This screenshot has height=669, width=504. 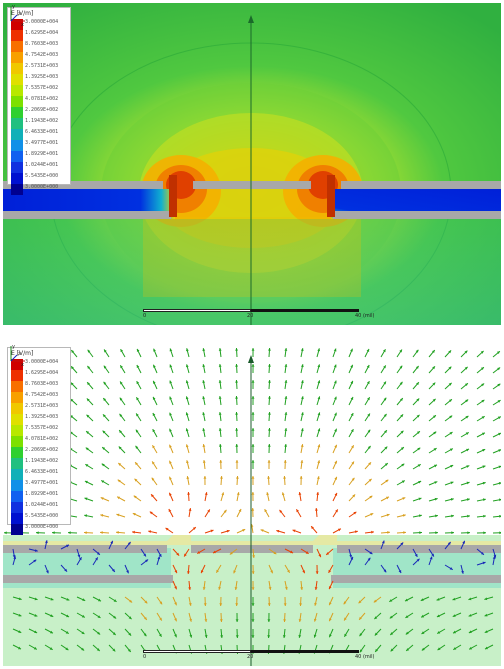 What do you see at coordinates (19, 354) in the screenshot?
I see `axis-label-z: z` at bounding box center [19, 354].